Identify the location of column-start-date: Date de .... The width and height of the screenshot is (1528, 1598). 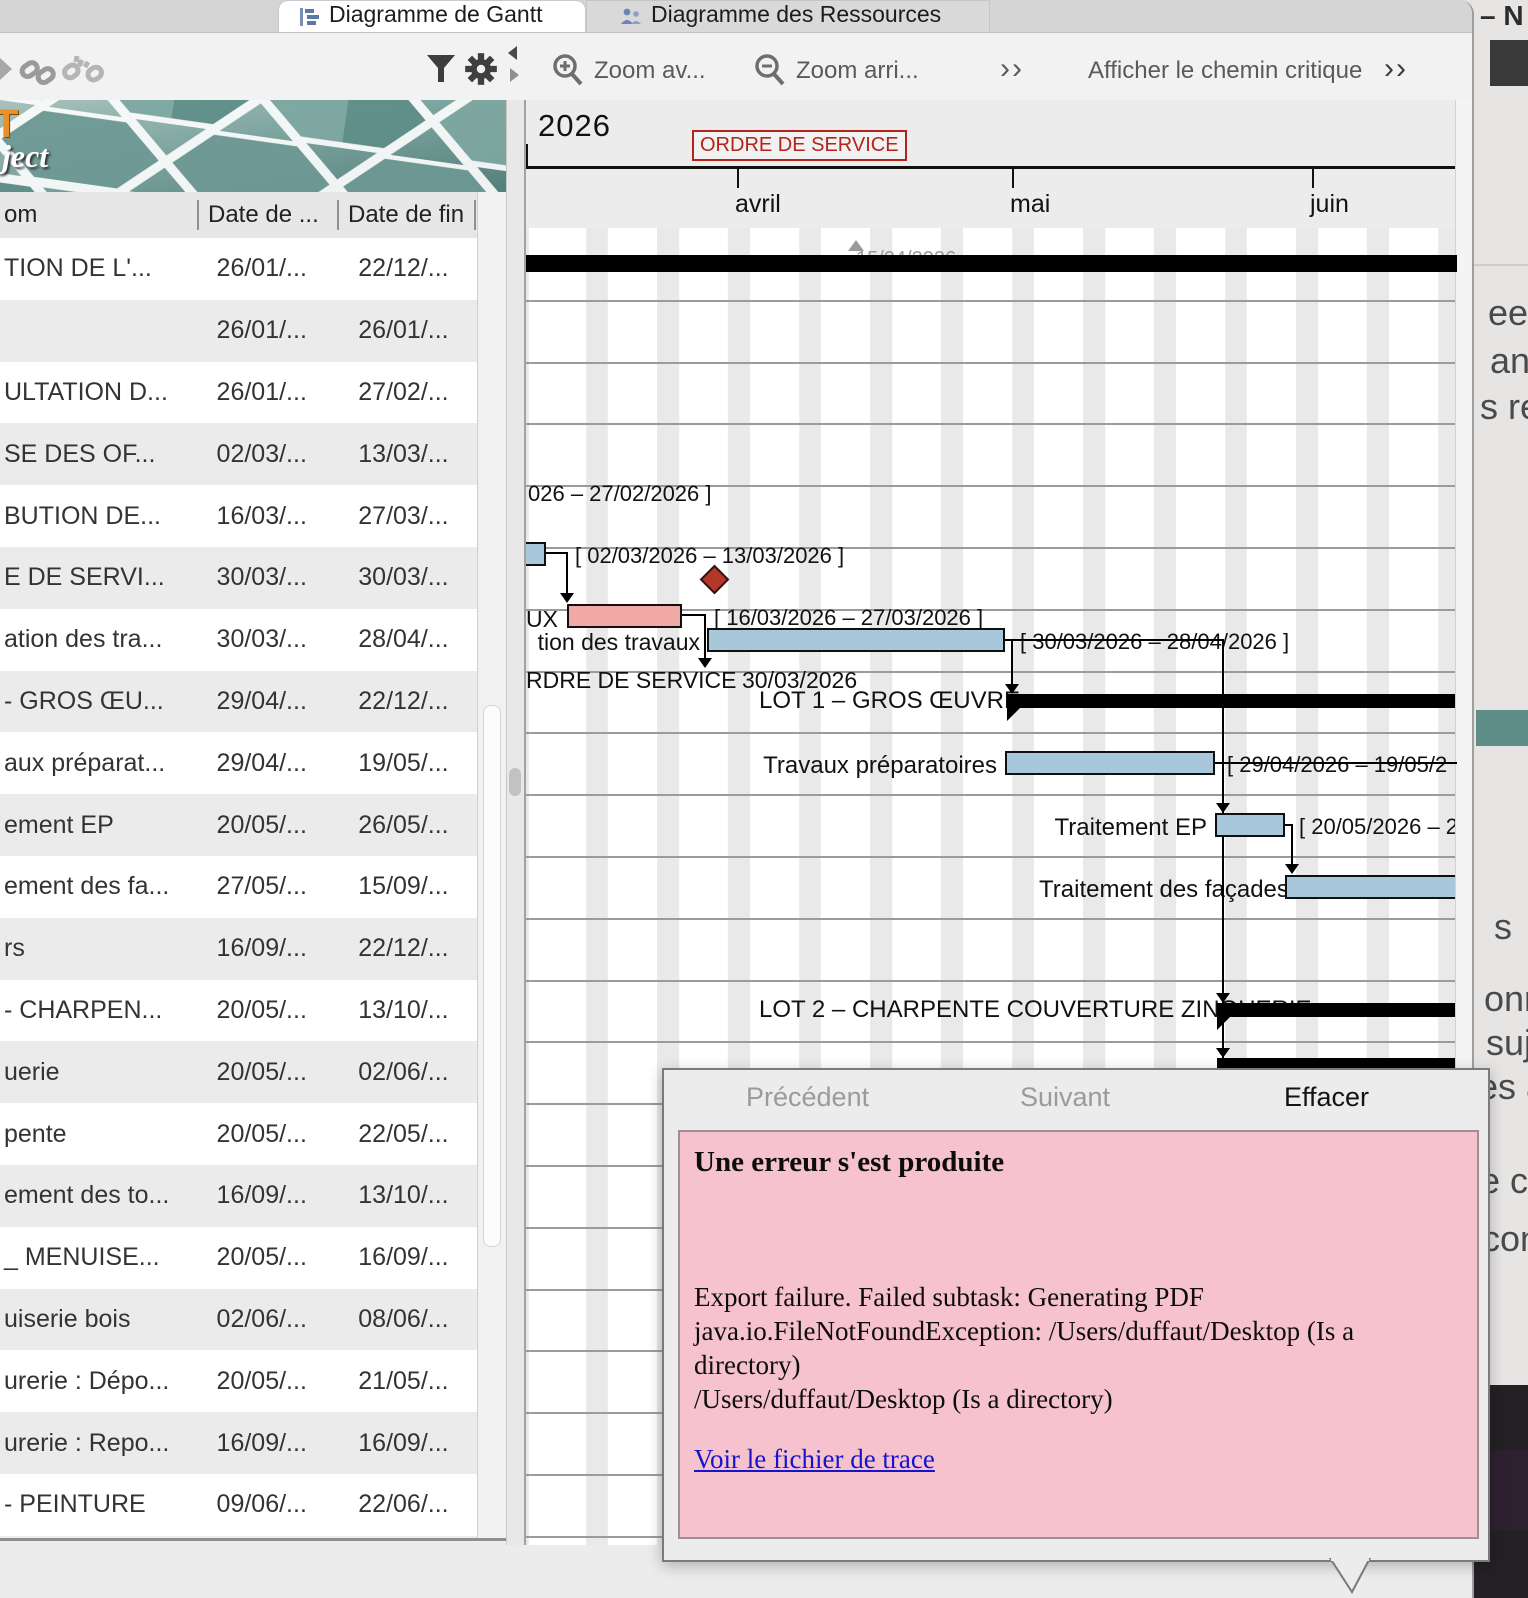
(263, 214).